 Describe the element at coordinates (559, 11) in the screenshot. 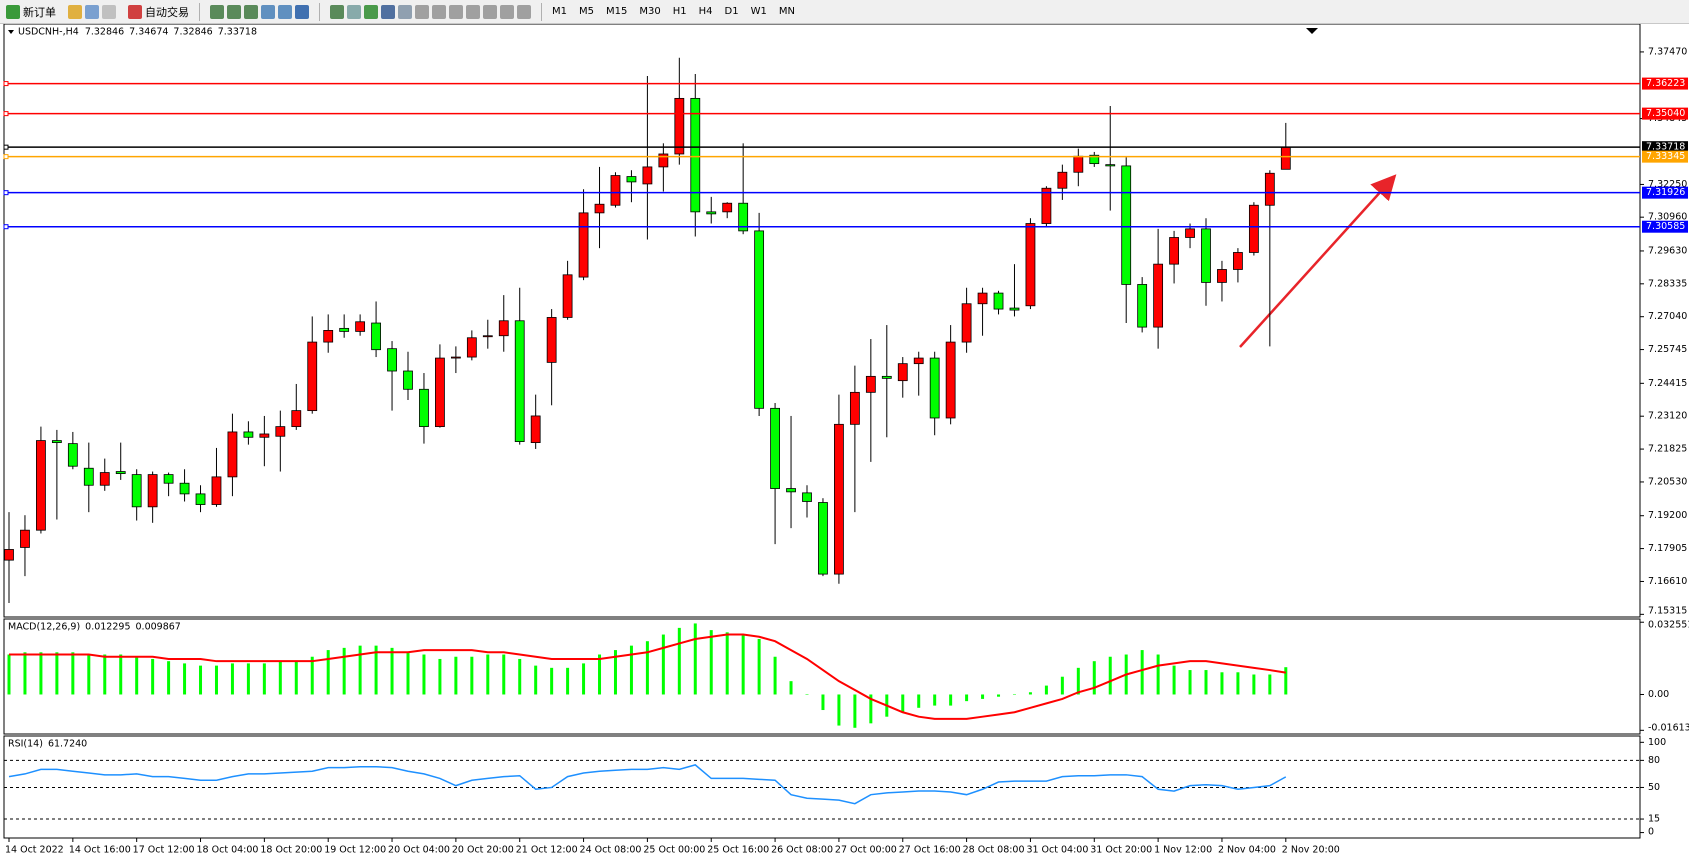

I see `timeframe-button: M1` at that location.